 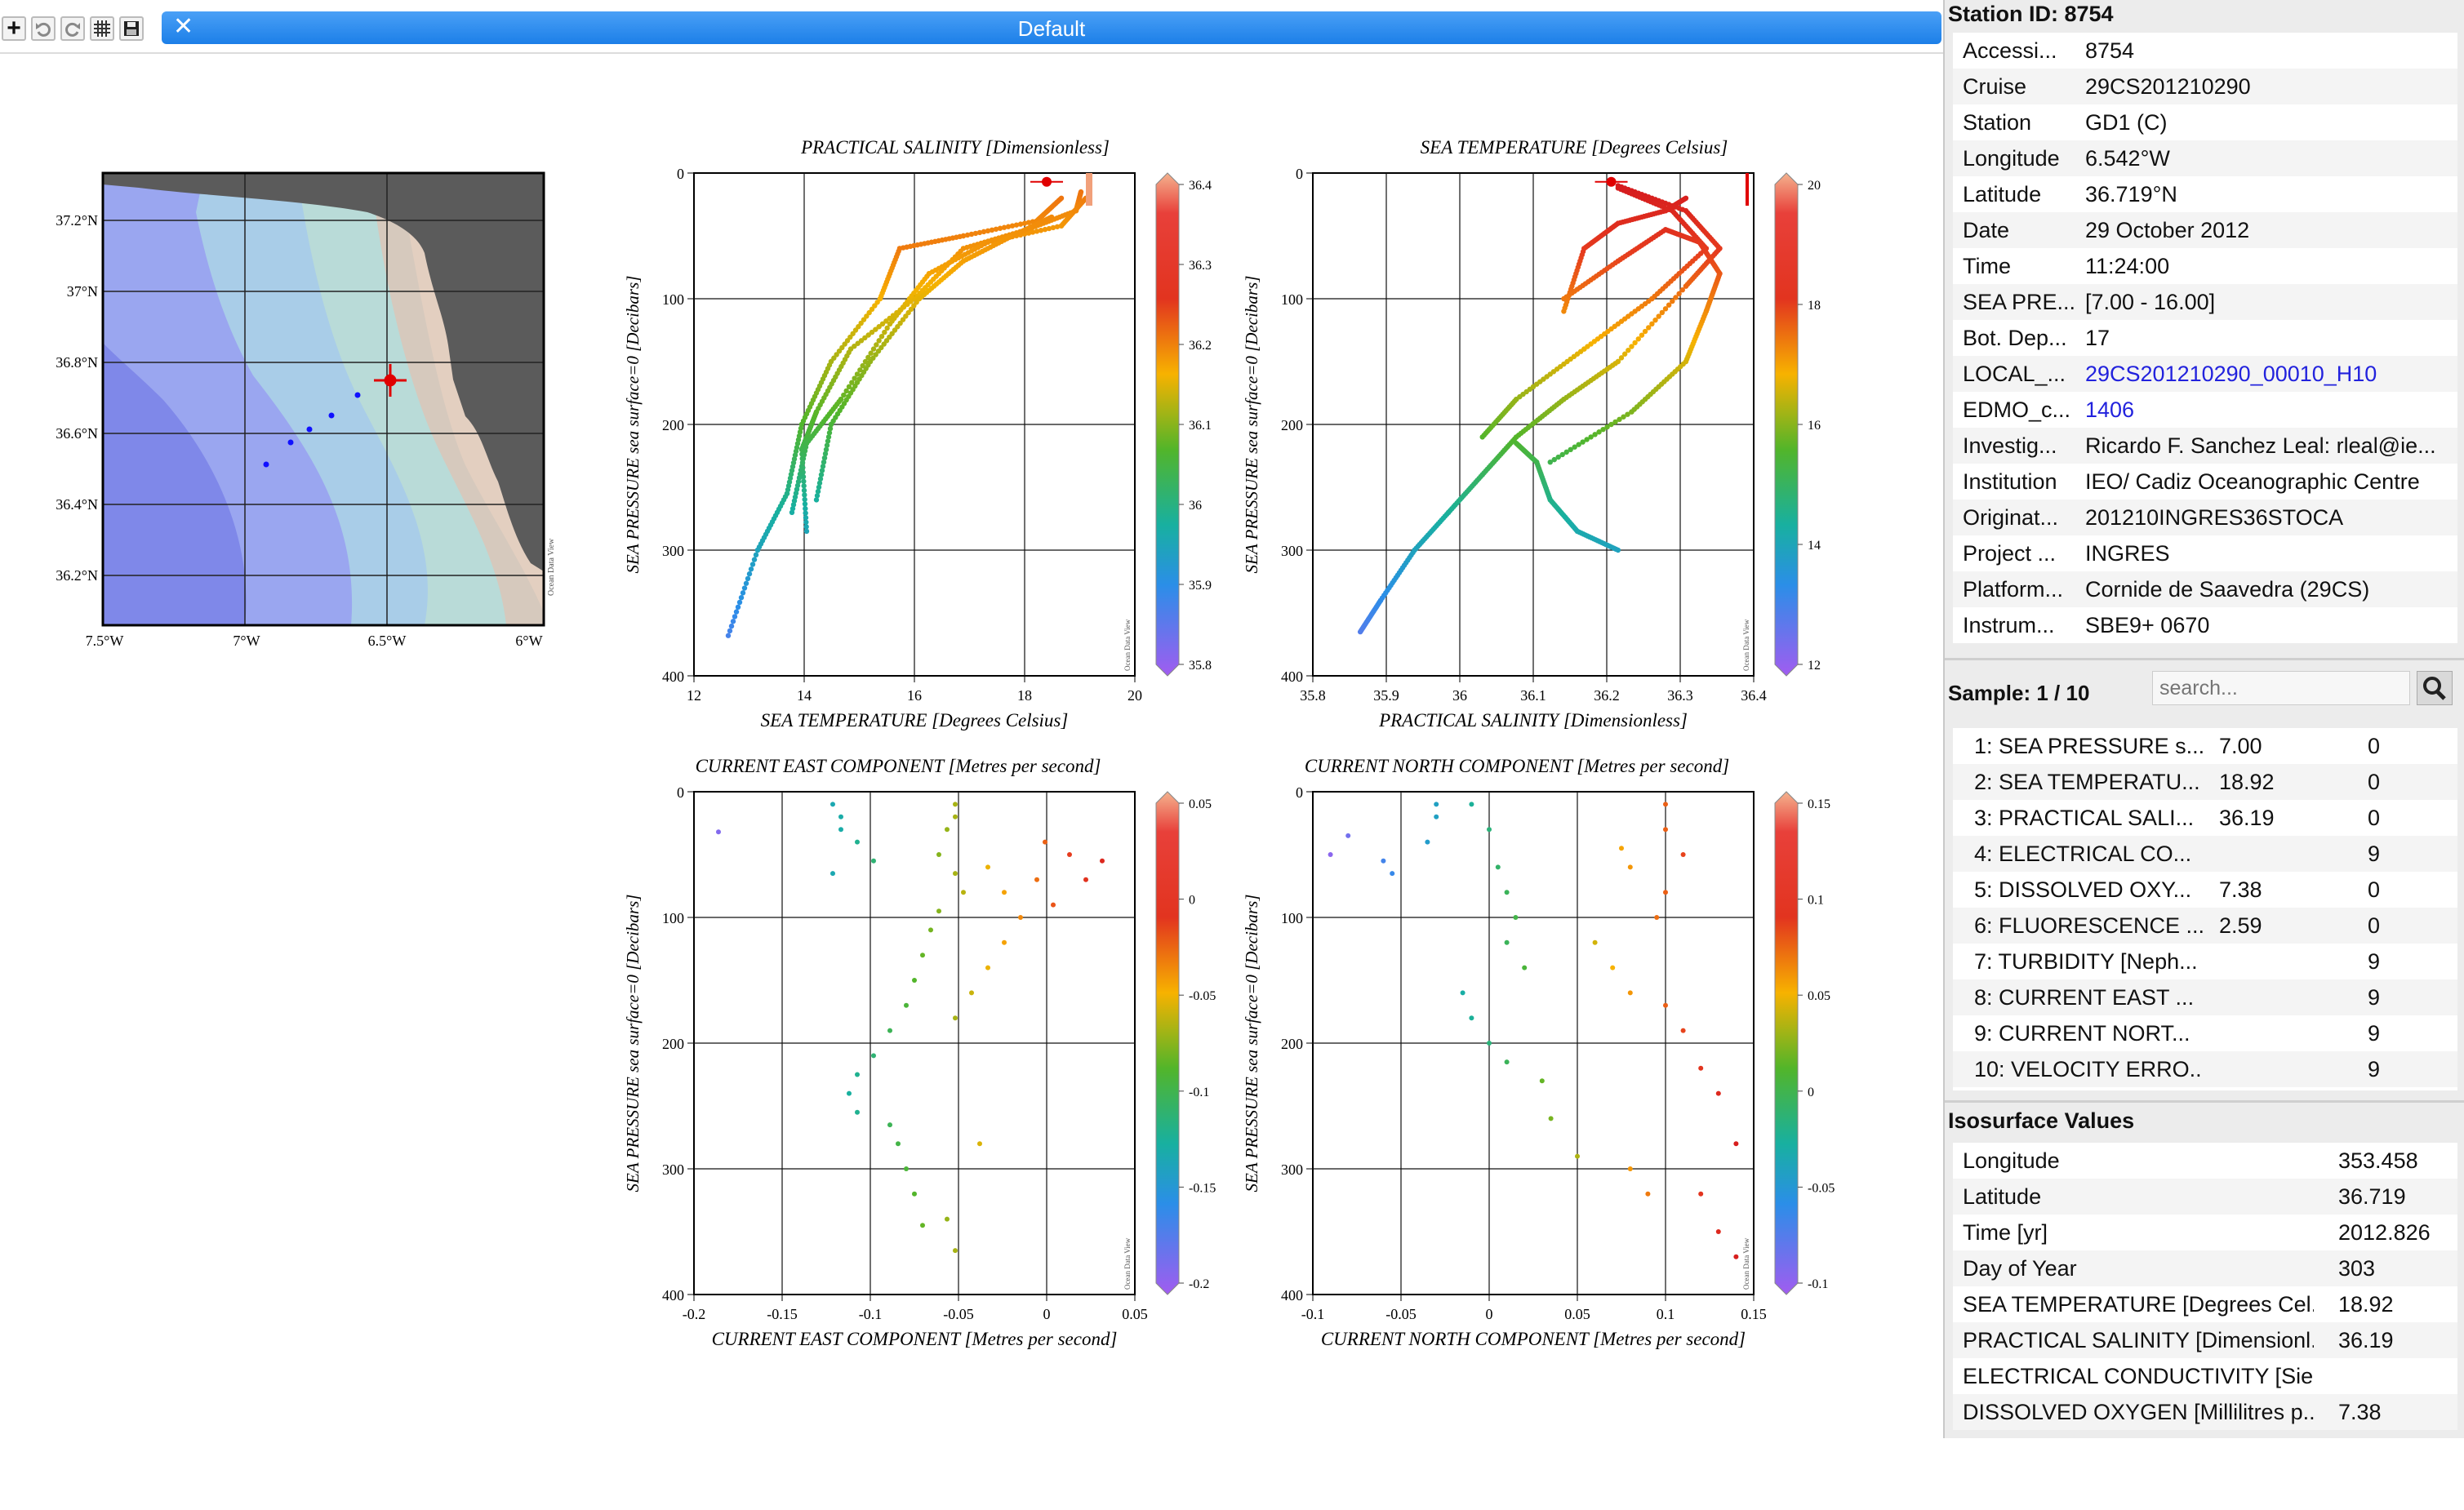 I want to click on station-row: SEA PRE... [7.00 - 16.00], so click(x=2205, y=302).